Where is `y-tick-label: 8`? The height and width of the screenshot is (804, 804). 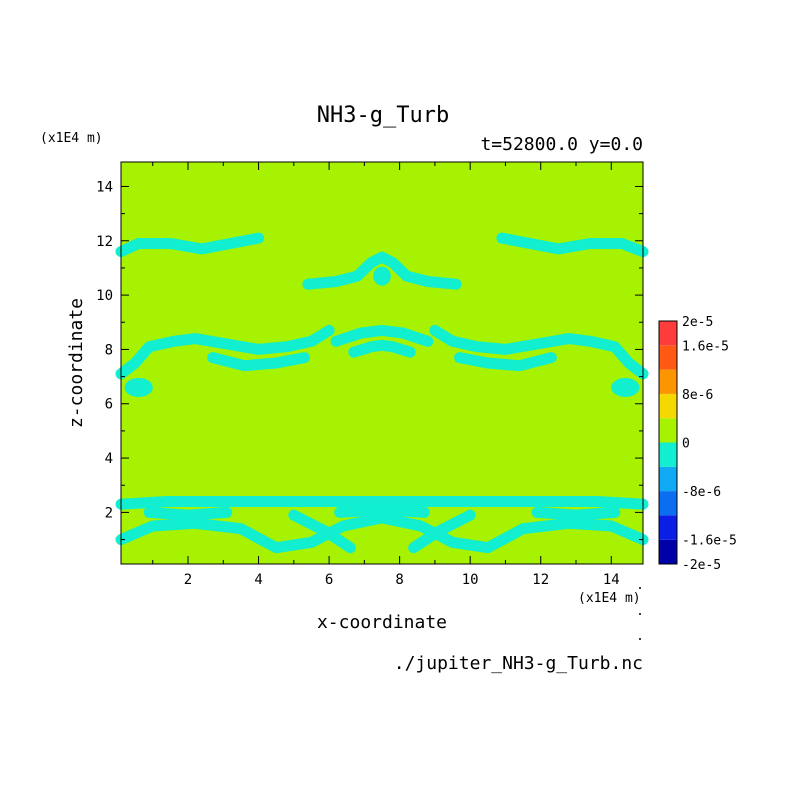 y-tick-label: 8 is located at coordinates (109, 350).